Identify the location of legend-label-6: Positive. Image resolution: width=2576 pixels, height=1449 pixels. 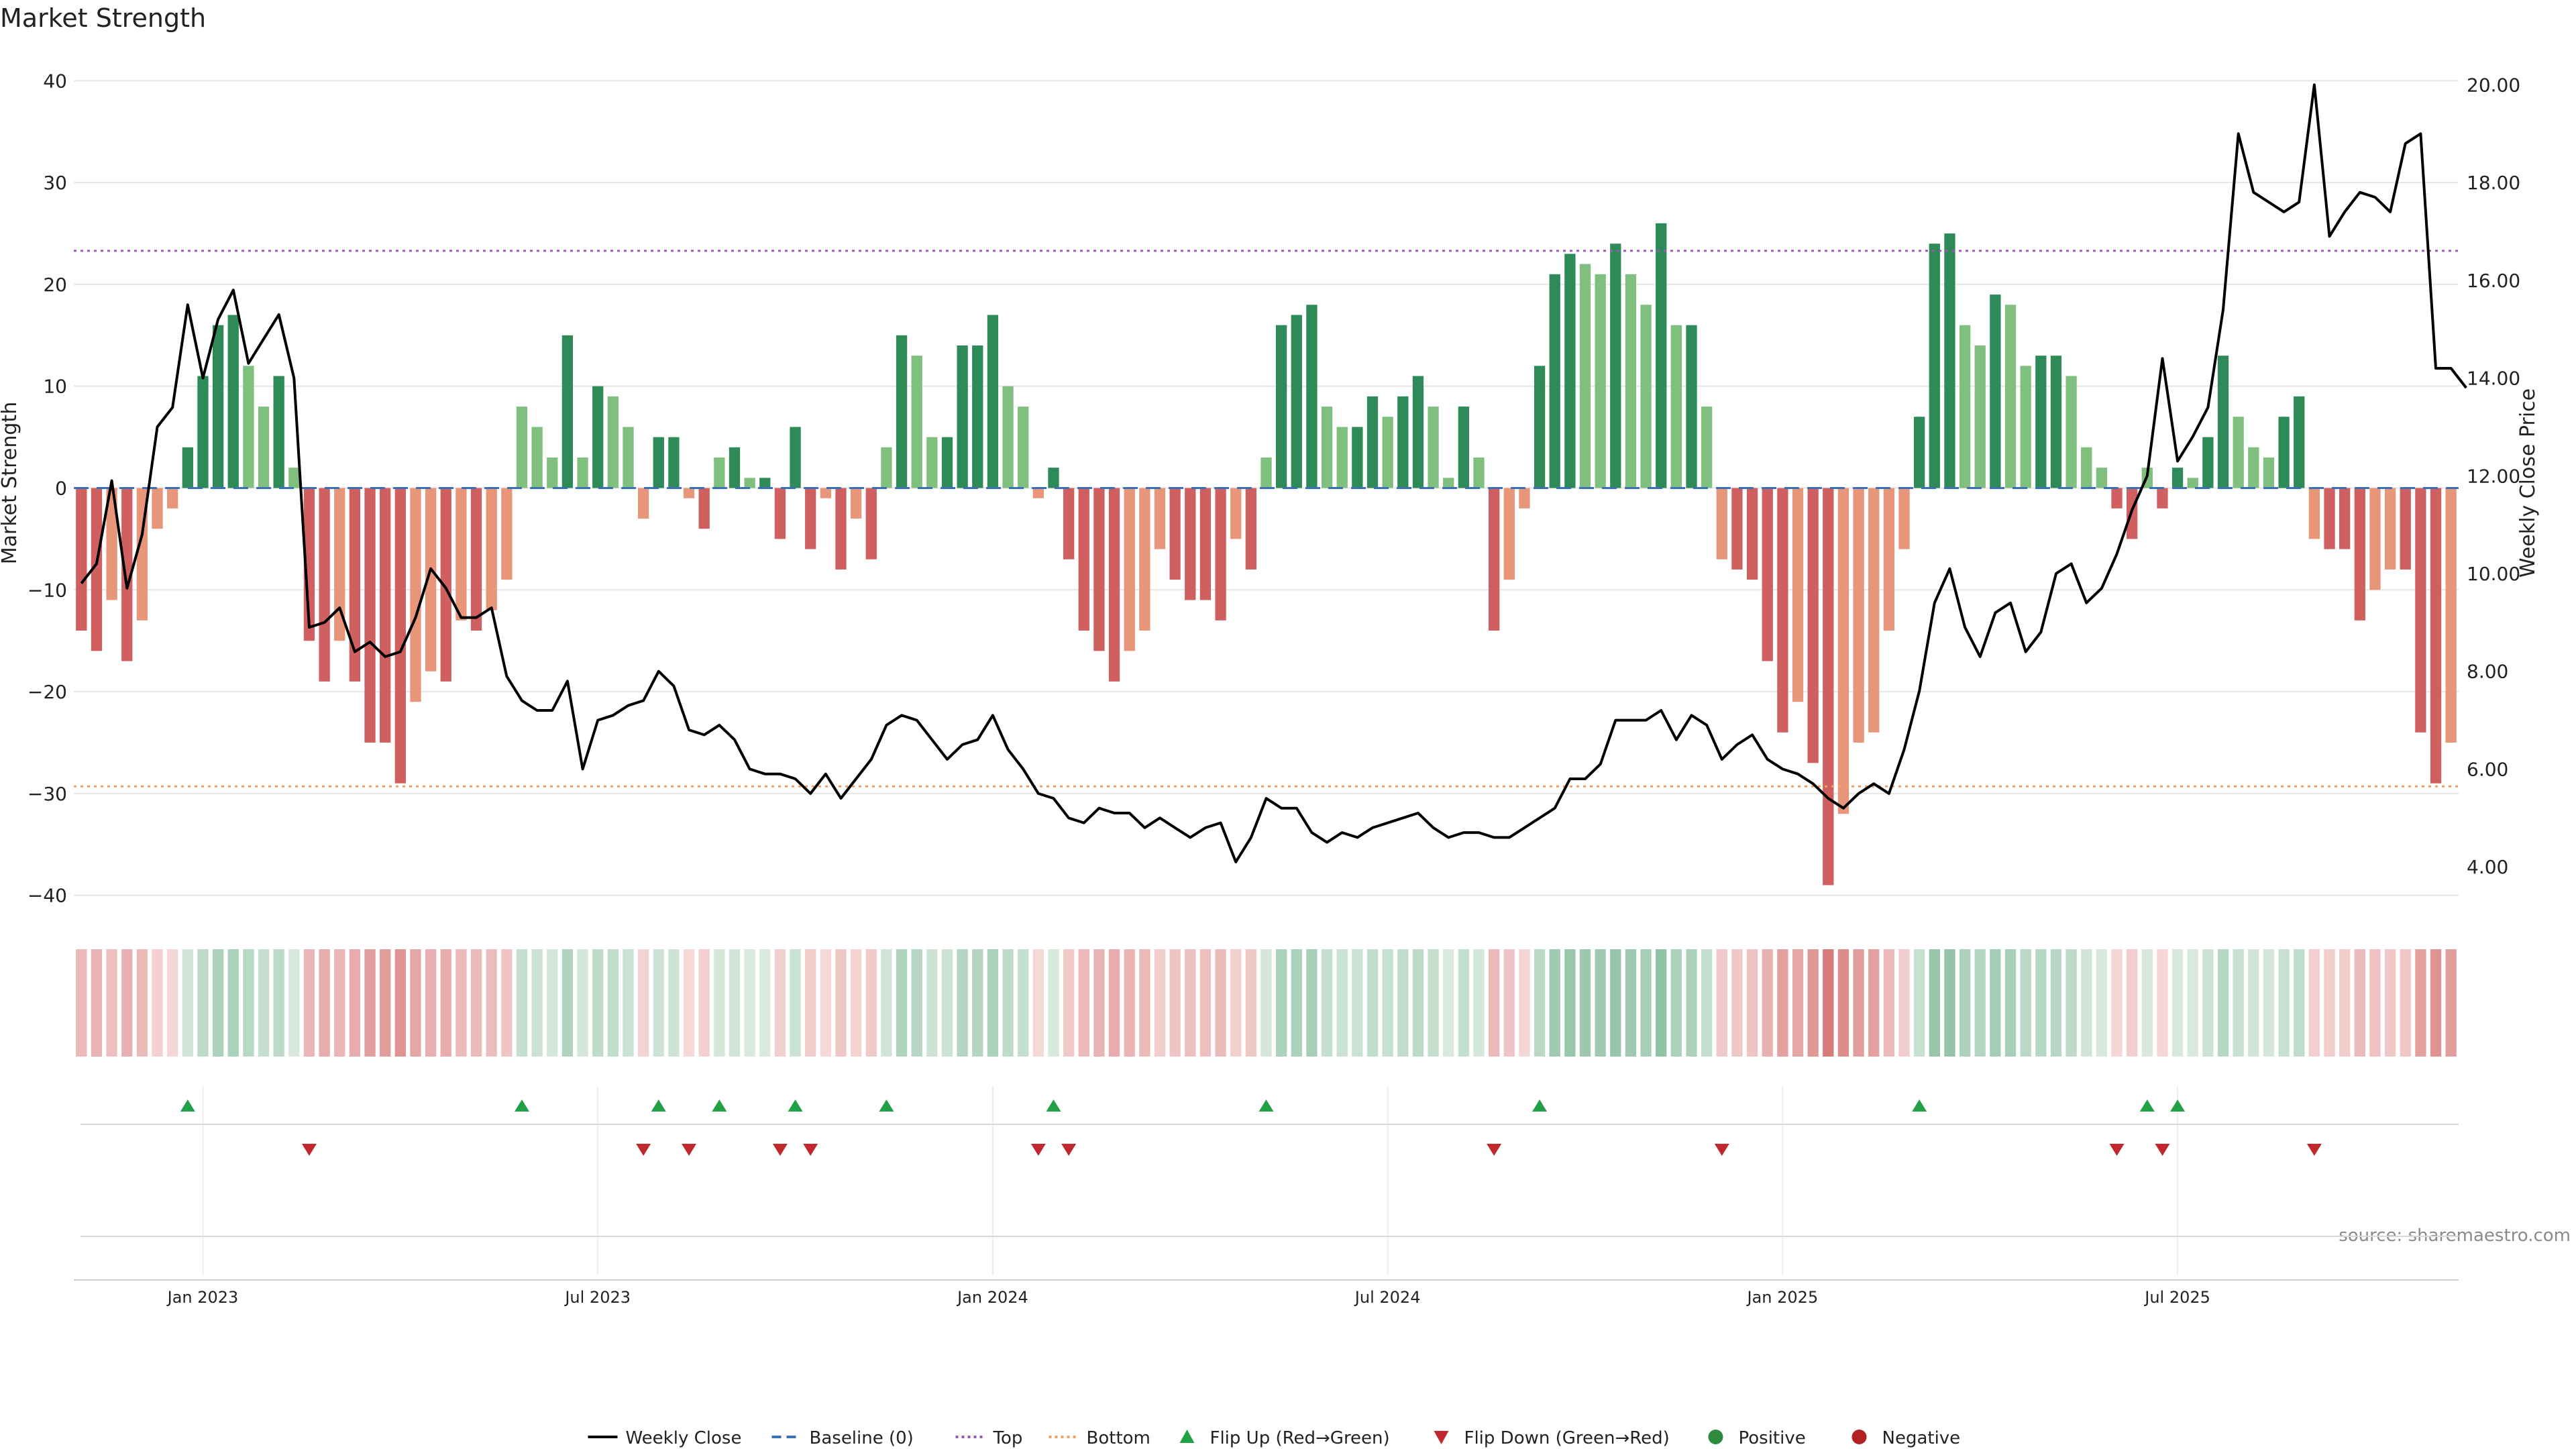
(1772, 1438).